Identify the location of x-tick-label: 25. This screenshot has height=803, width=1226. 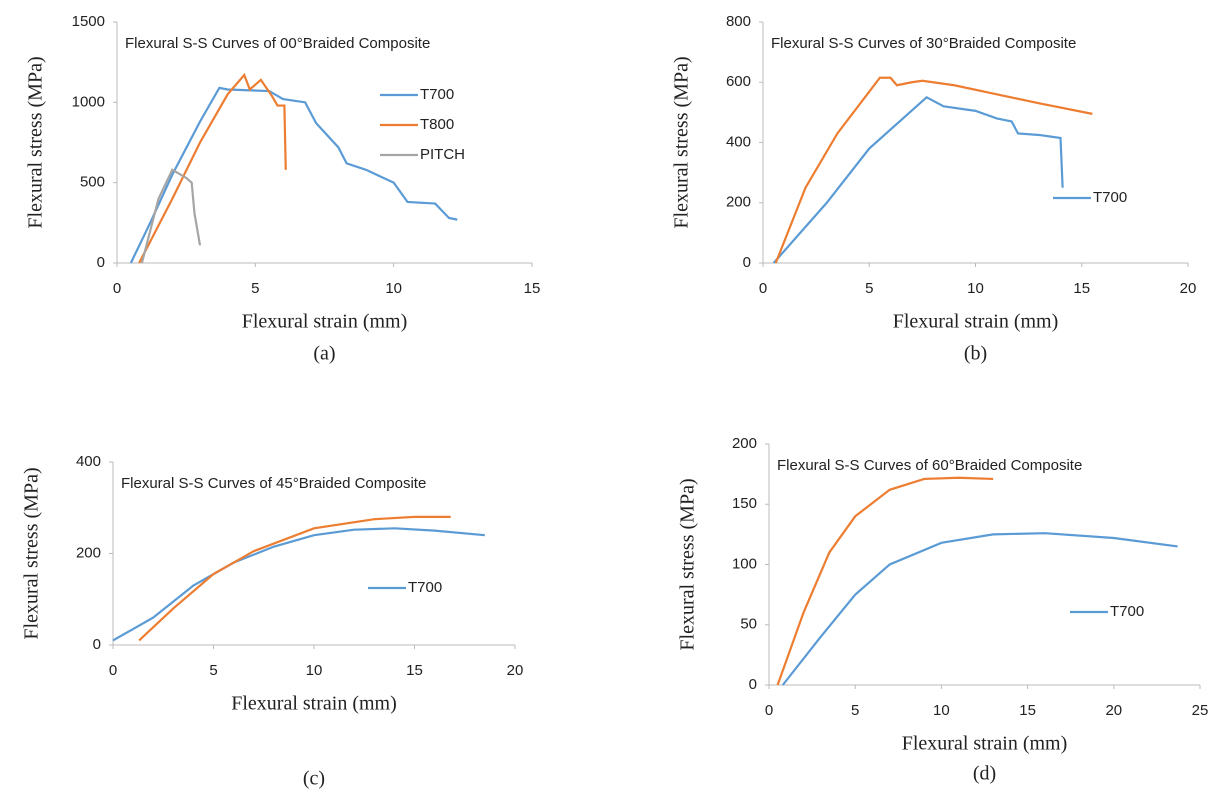
(1200, 710).